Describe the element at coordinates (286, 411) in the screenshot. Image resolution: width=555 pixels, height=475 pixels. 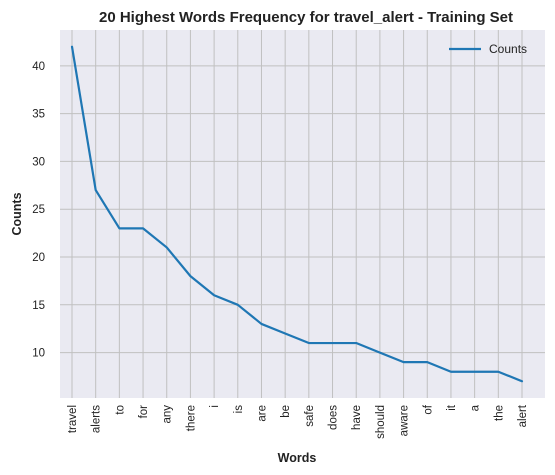
I see `x-tick-label: be` at that location.